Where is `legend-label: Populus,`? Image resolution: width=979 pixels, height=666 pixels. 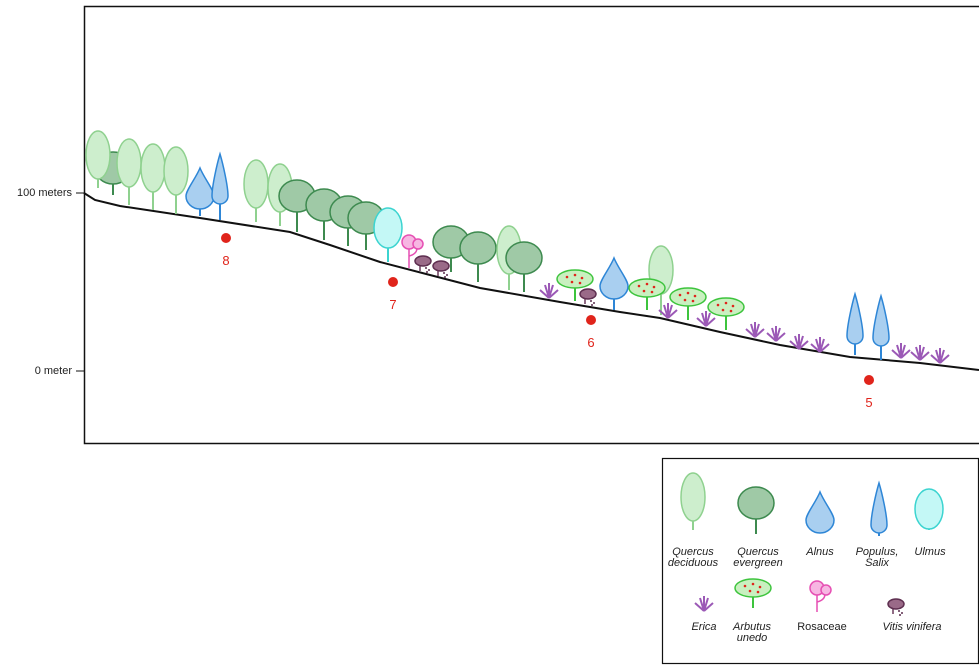 legend-label: Populus, is located at coordinates (877, 552).